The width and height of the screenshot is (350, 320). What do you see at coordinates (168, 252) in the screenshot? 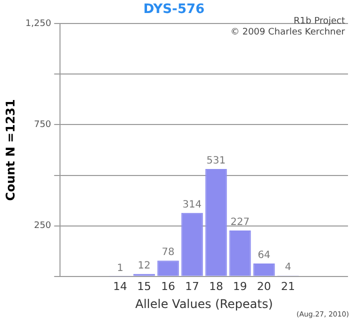
I see `data-label: 78` at bounding box center [168, 252].